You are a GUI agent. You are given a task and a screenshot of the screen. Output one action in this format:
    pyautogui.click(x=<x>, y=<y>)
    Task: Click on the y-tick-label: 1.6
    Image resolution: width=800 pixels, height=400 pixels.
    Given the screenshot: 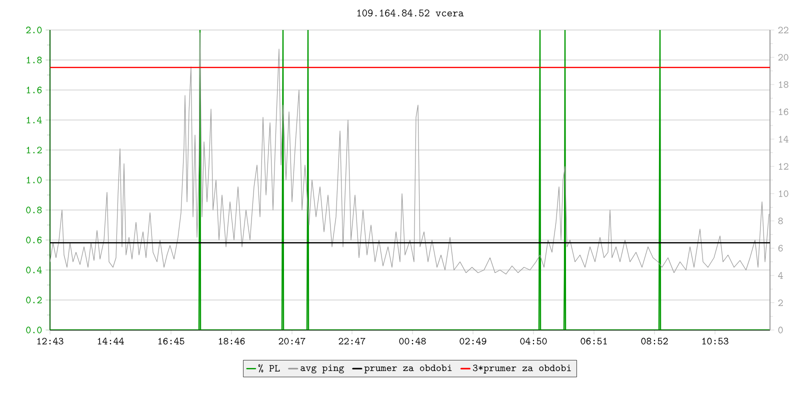 What is the action you would take?
    pyautogui.click(x=34, y=90)
    